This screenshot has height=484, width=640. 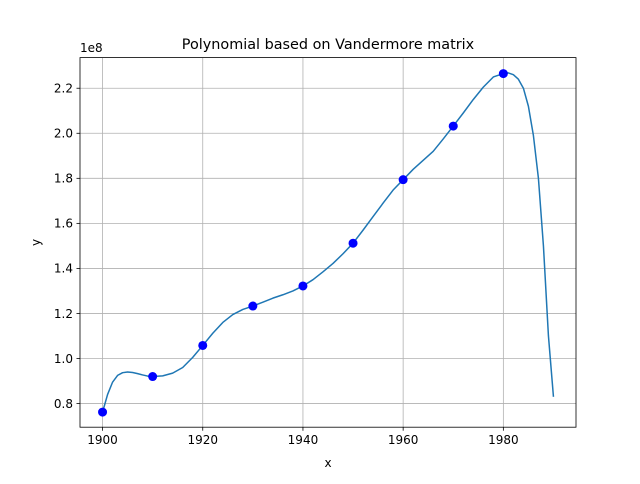 What do you see at coordinates (36, 242) in the screenshot?
I see `y-axis-label: y` at bounding box center [36, 242].